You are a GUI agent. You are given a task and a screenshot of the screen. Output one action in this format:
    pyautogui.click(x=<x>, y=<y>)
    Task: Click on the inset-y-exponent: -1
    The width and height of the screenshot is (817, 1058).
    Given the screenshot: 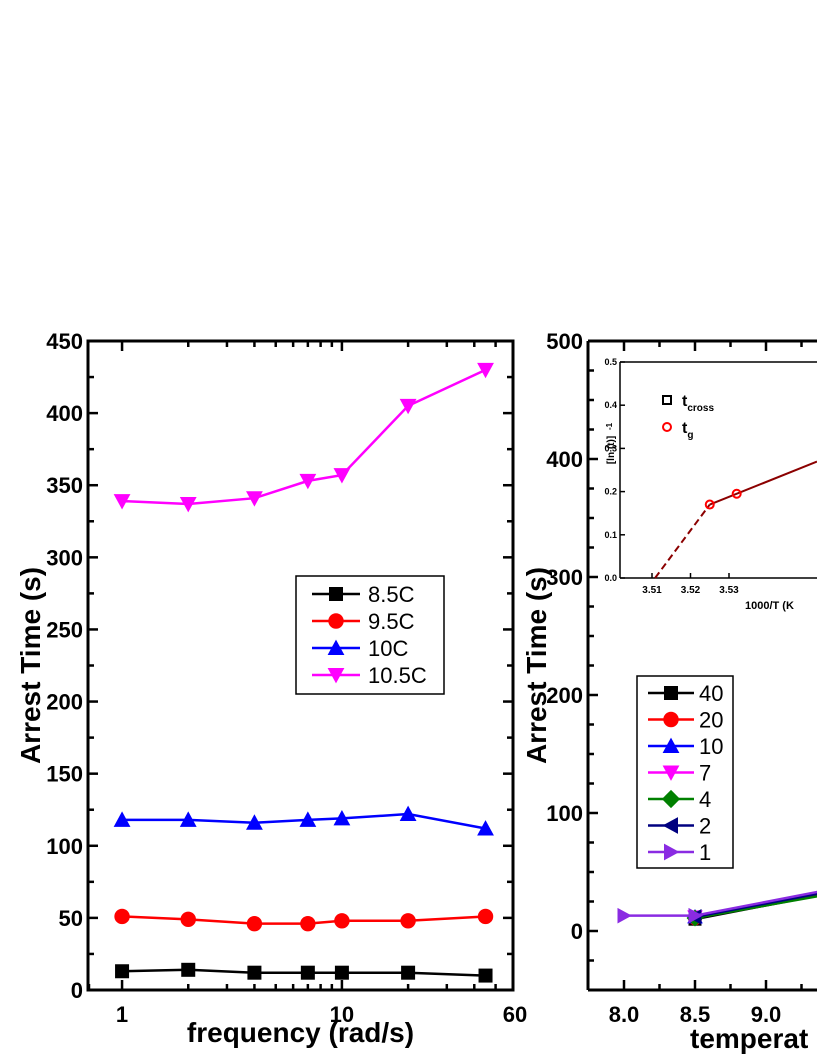 What is the action you would take?
    pyautogui.click(x=609, y=426)
    